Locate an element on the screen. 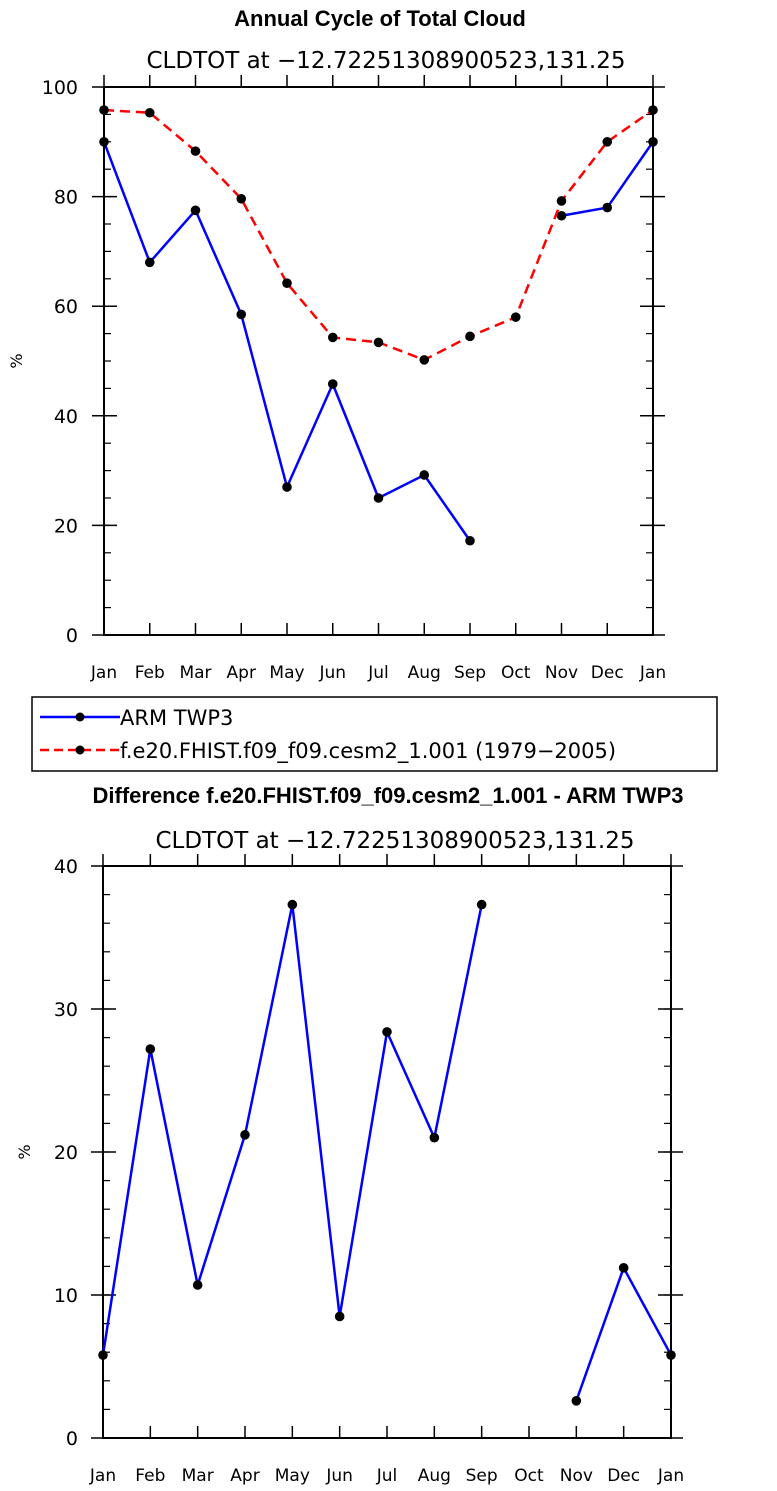  chart-1-subtitle: CLDTOT at −12.72251308900523,131.25 is located at coordinates (385, 61).